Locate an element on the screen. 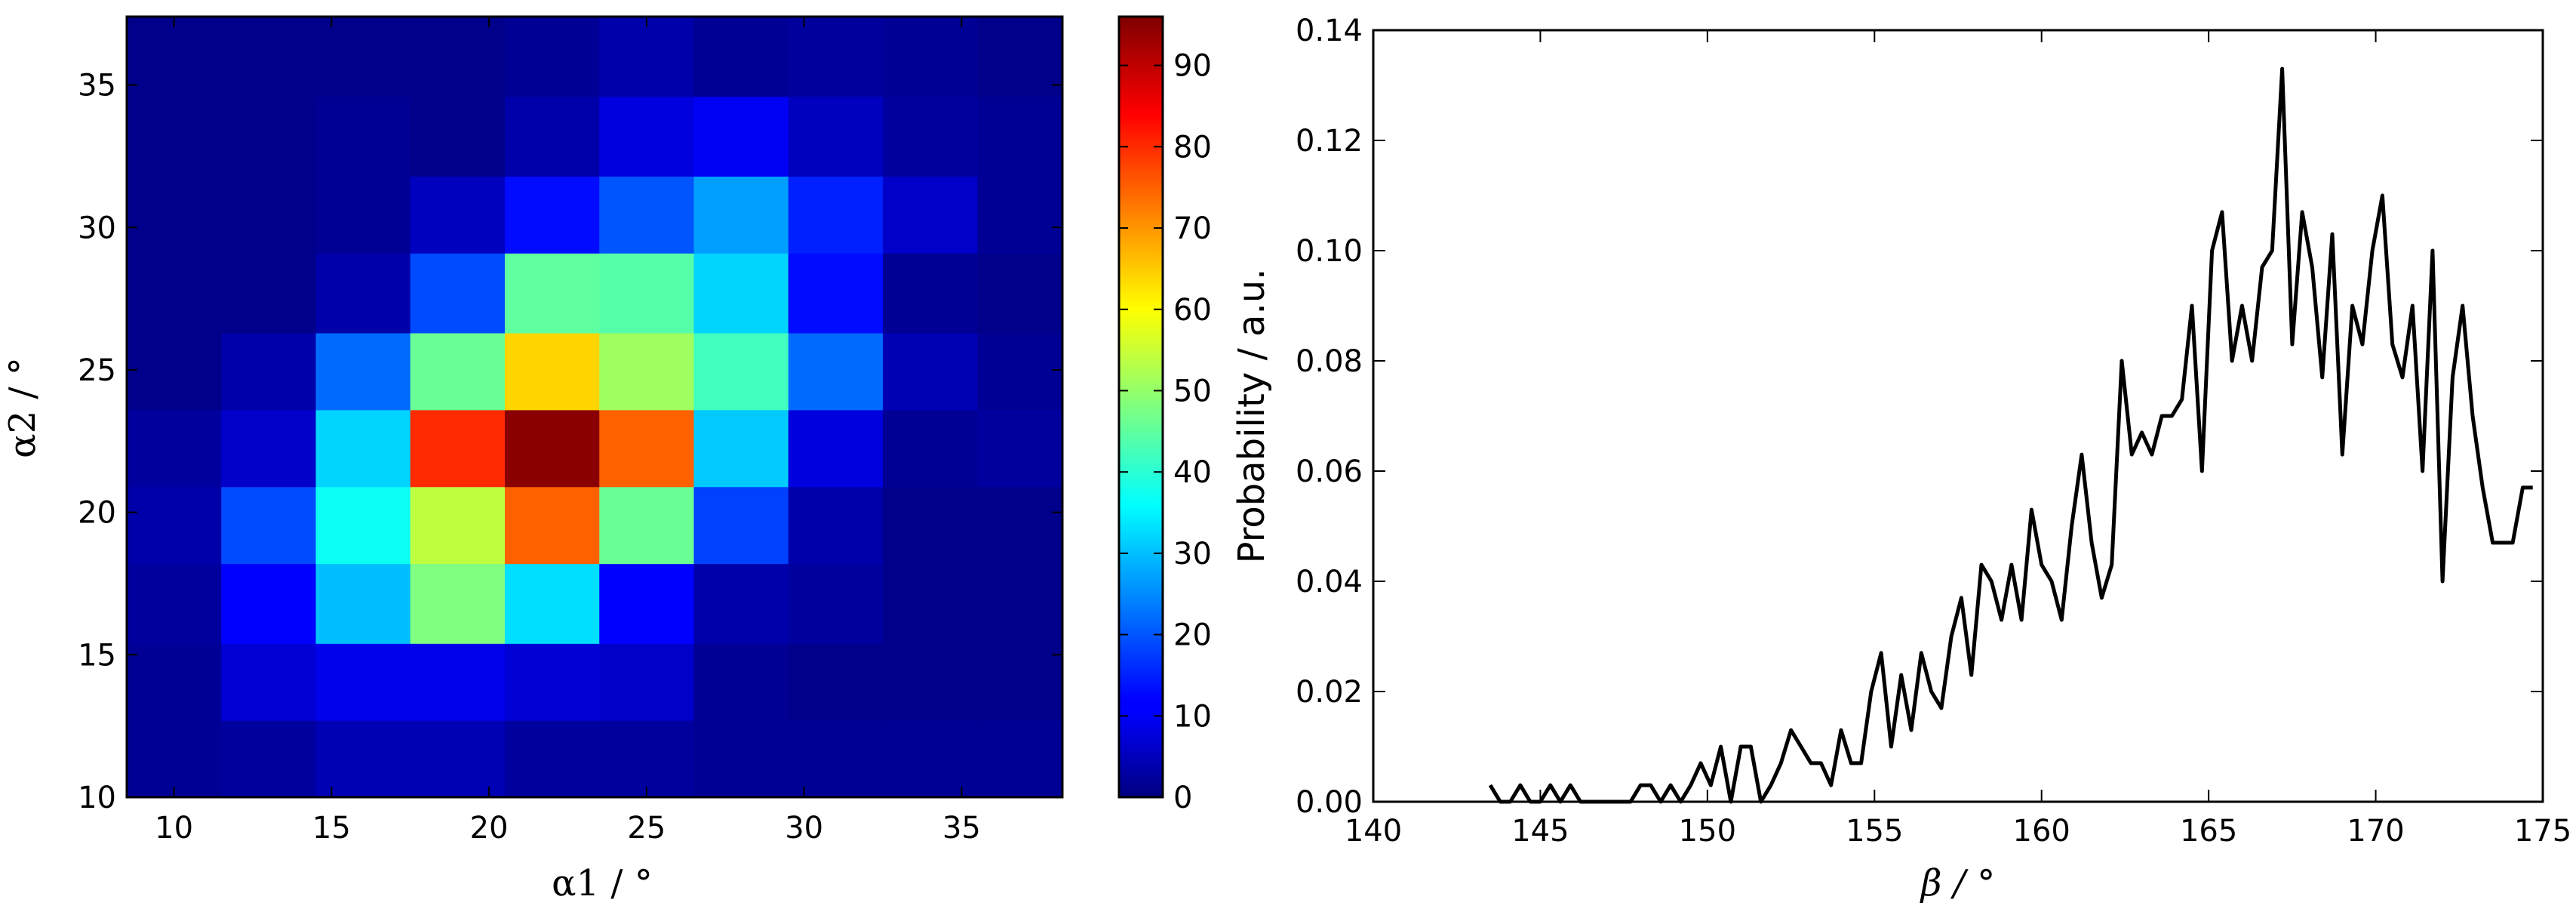 This screenshot has width=2576, height=918. x-tick-label: 20 is located at coordinates (489, 828).